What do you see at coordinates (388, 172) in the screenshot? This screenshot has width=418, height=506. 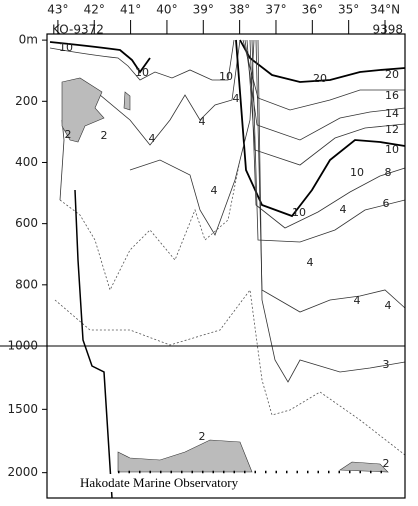 I see `contour-label: 8` at bounding box center [388, 172].